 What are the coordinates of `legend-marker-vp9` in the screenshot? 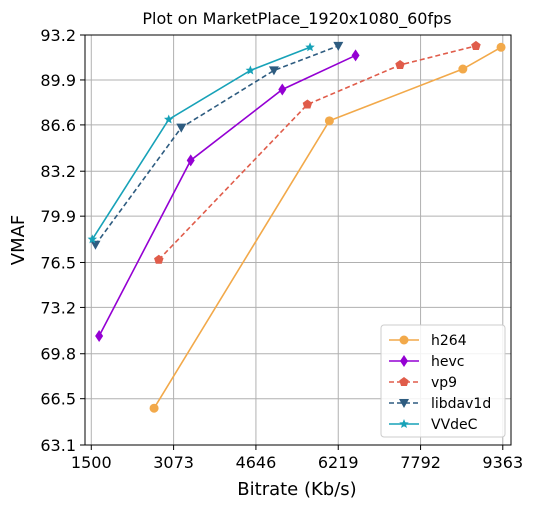 It's located at (404, 382).